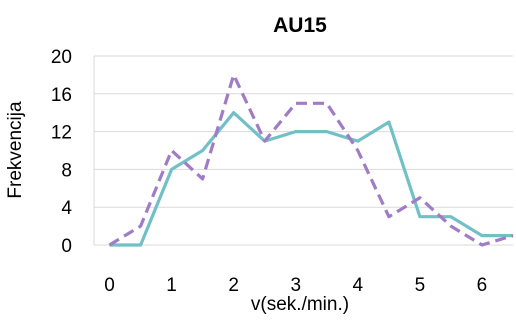 The height and width of the screenshot is (322, 516). I want to click on x-tick-label: 6, so click(482, 285).